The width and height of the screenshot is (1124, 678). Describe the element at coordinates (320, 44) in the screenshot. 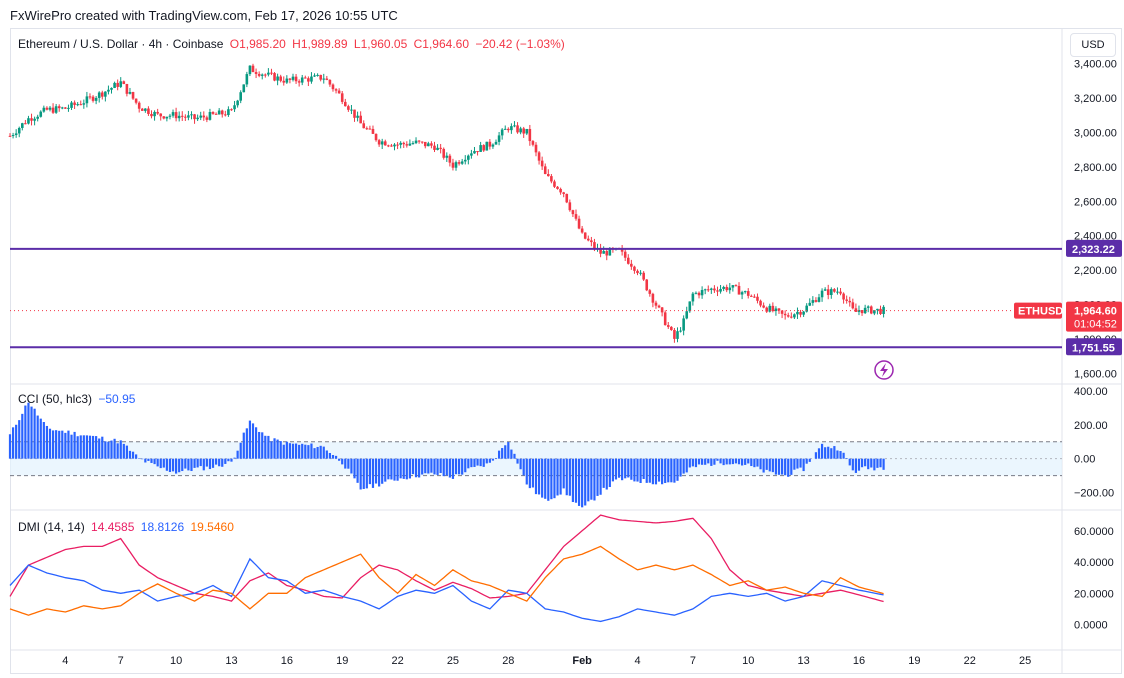

I see `high-value: H1,989.89` at that location.